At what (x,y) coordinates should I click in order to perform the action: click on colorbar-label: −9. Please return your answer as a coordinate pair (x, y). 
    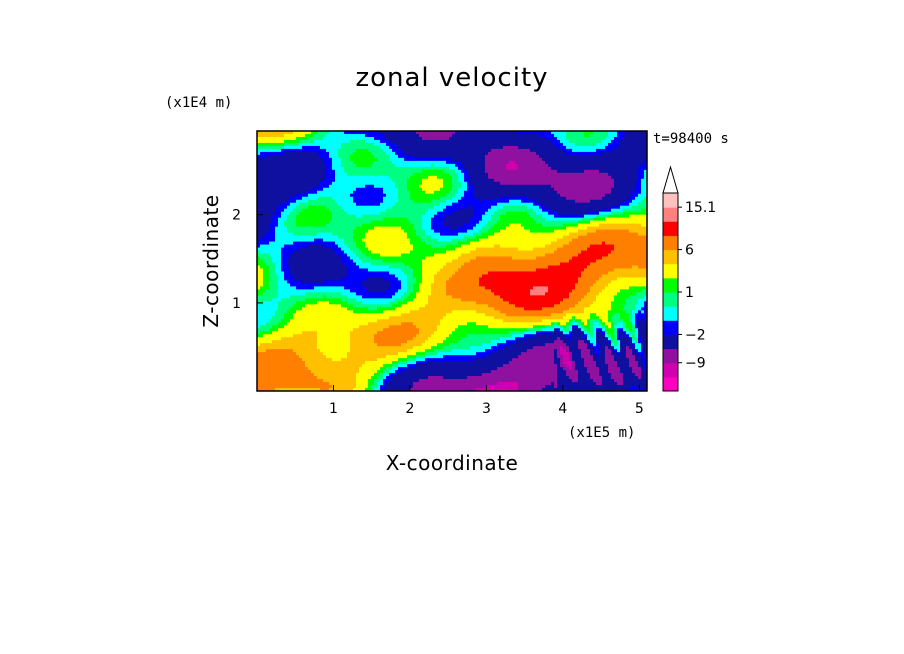
    Looking at the image, I should click on (695, 364).